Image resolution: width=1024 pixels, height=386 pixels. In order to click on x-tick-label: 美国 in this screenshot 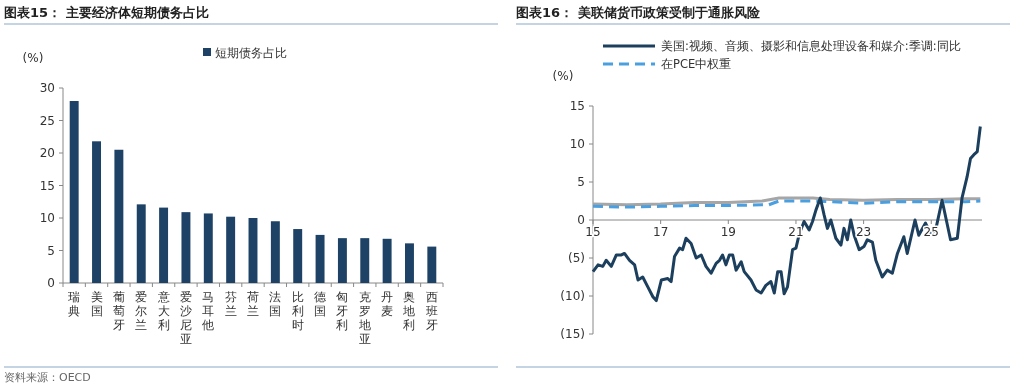, I will do `click(96, 304)`.